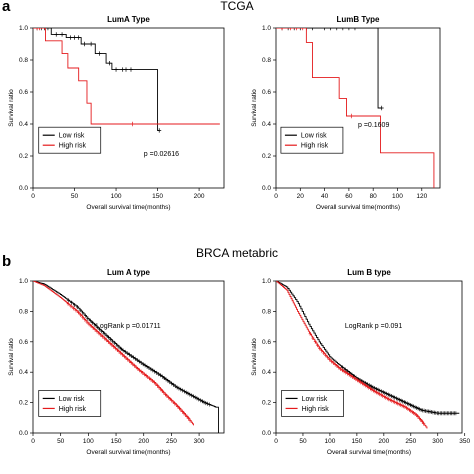  Describe the element at coordinates (23, 156) in the screenshot. I see `y-tick-label: 0.2` at that location.